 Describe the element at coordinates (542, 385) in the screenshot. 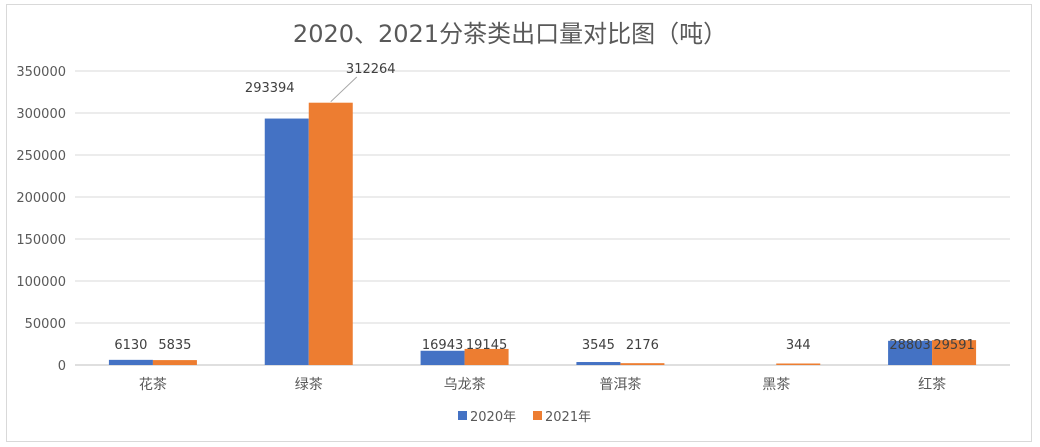

I see `x-axis-categories: 花茶 绿茶 乌龙茶 普洱茶 黑茶 红茶` at that location.